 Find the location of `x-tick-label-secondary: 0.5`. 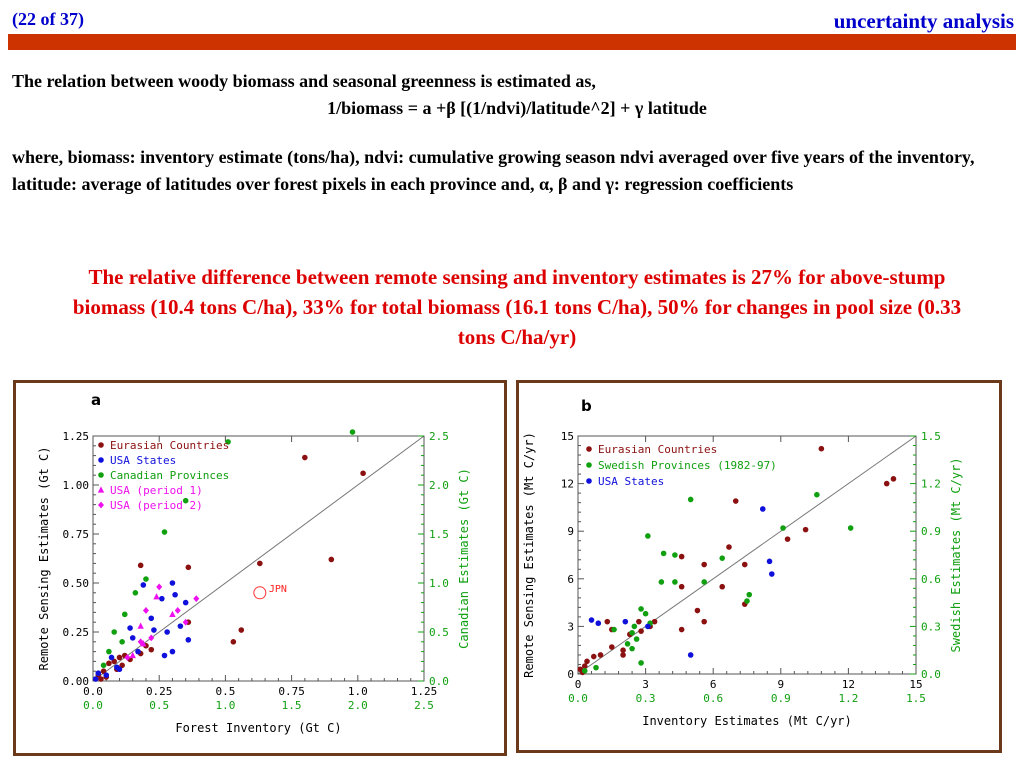

x-tick-label-secondary: 0.5 is located at coordinates (159, 705).